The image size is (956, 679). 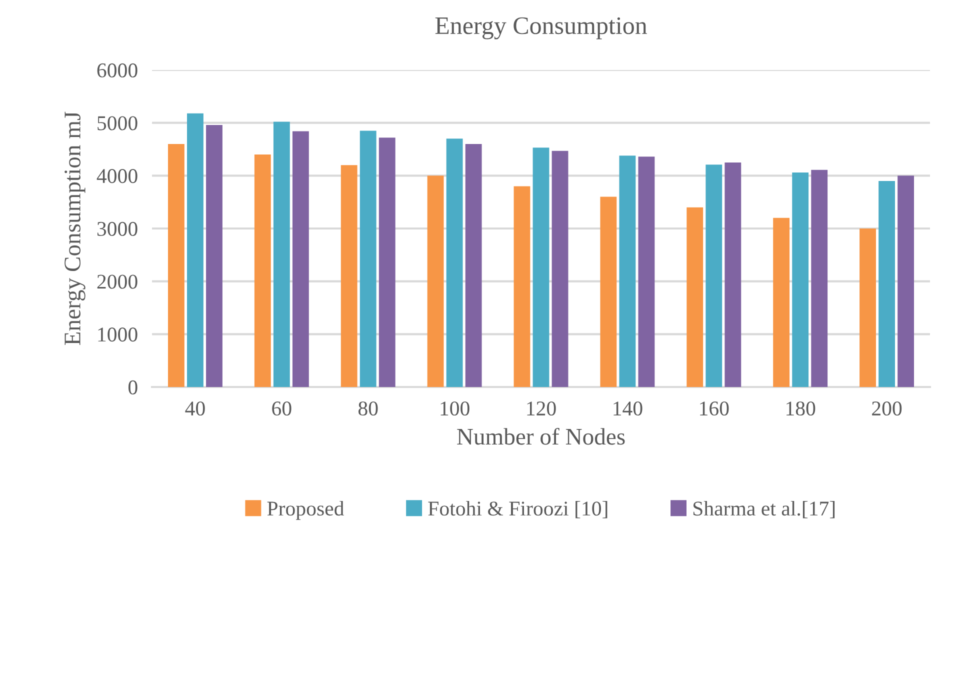 I want to click on legend-label: Fotohi & Firoozi [10], so click(x=518, y=509).